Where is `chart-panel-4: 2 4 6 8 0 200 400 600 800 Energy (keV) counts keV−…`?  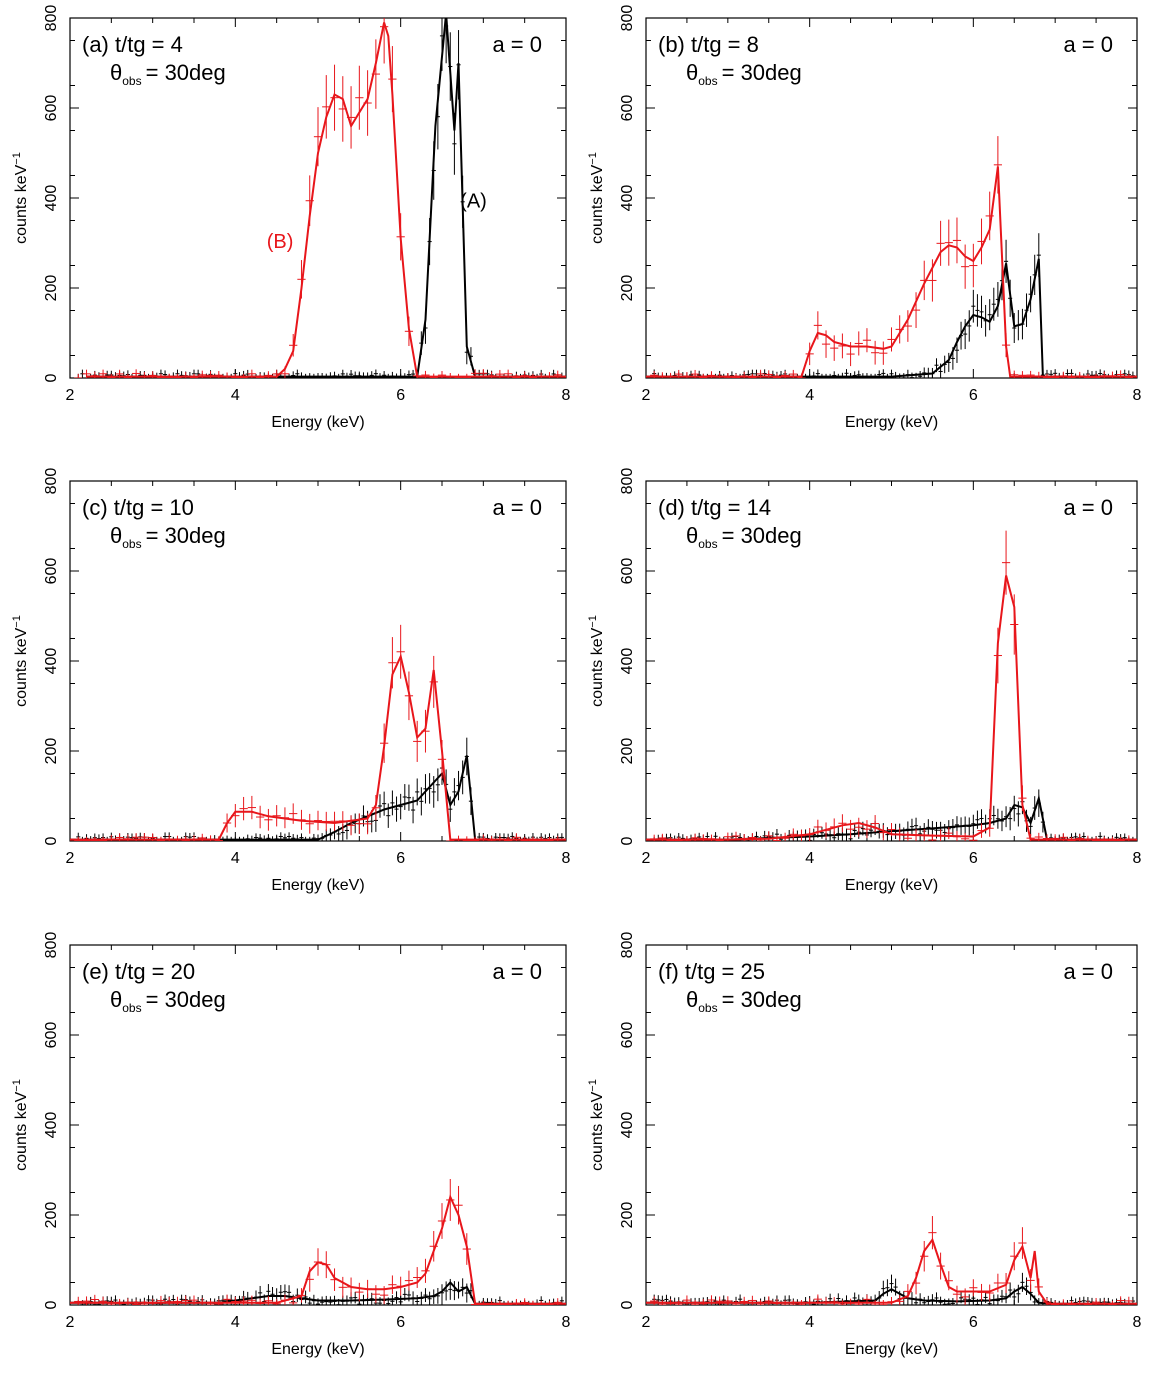
chart-panel-4: 2 4 6 8 0 200 400 600 800 Energy (keV) counts keV−… is located at coordinates (864, 681).